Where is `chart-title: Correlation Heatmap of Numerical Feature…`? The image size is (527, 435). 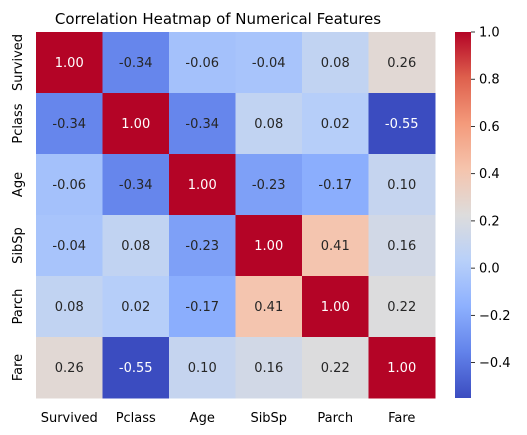
chart-title: Correlation Heatmap of Numerical Feature… is located at coordinates (218, 19).